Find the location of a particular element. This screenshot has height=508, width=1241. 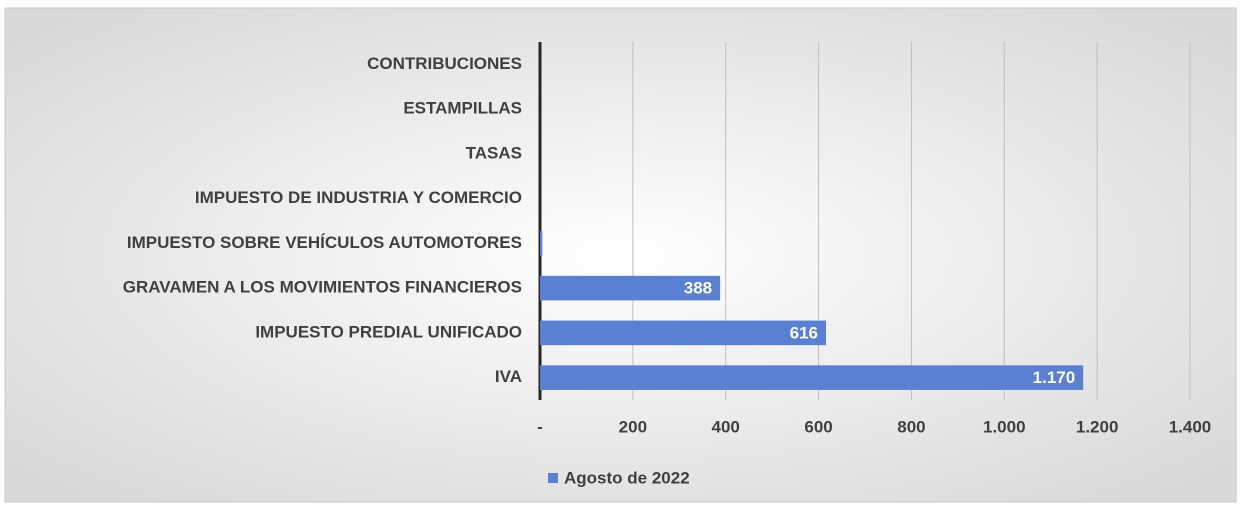

y-tick-label: IMPUESTO PREDIAL UNIFICADO is located at coordinates (388, 331).